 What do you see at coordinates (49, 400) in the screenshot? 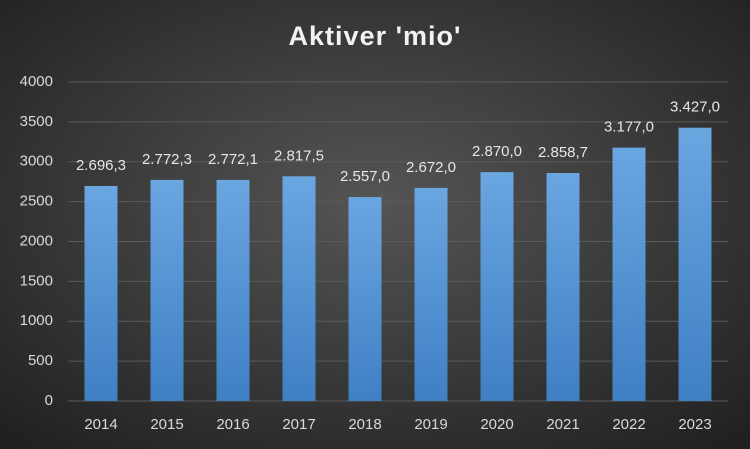
I see `y-tick-label: 0` at bounding box center [49, 400].